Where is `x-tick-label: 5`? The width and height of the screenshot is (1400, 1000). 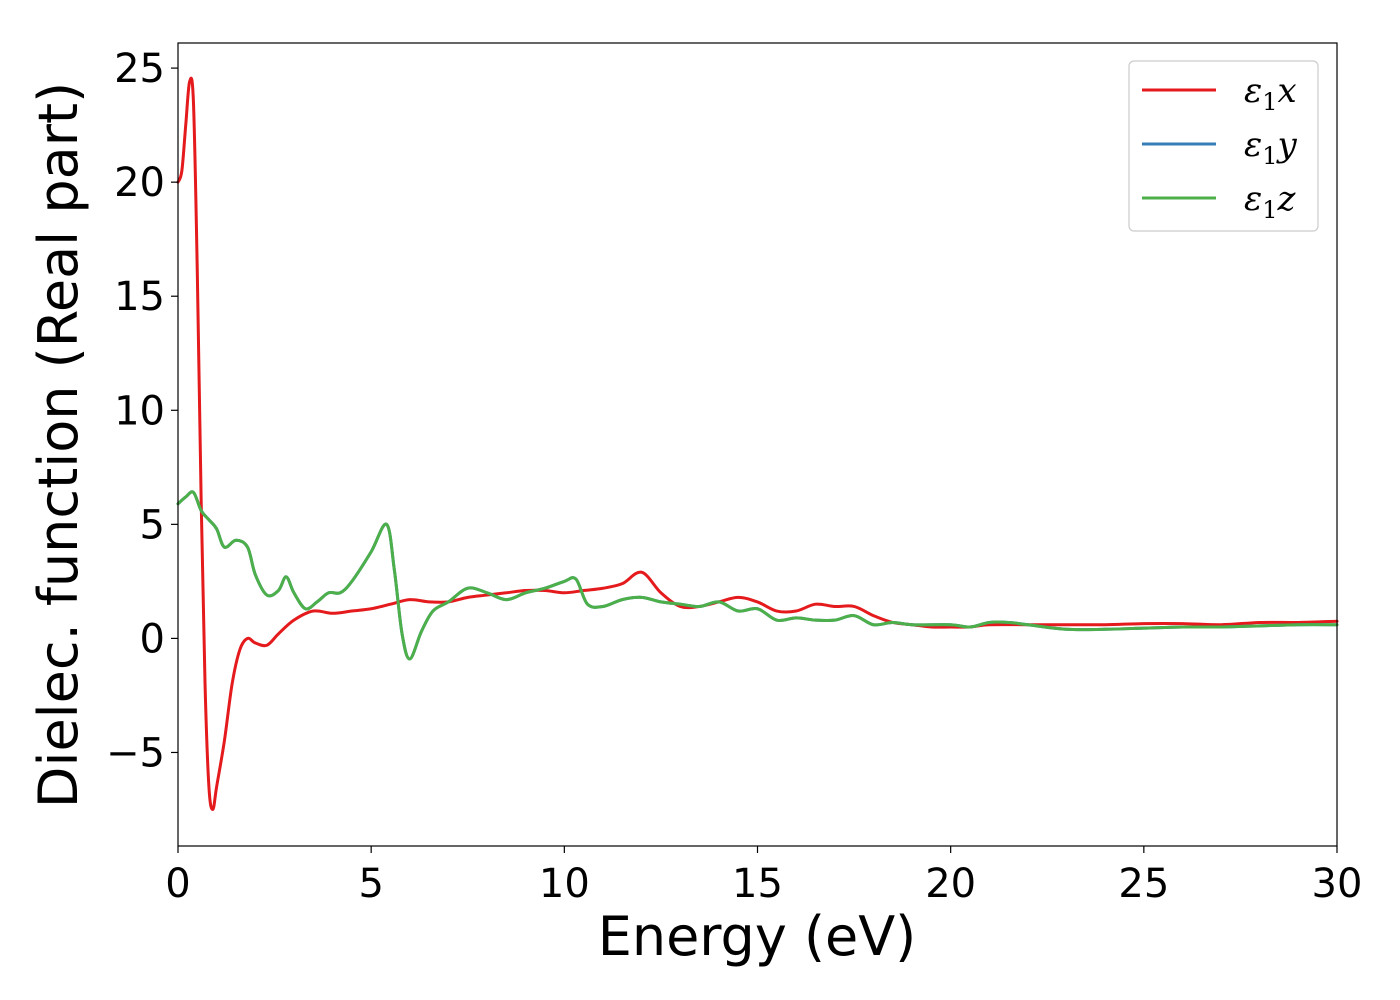
x-tick-label: 5 is located at coordinates (370, 884).